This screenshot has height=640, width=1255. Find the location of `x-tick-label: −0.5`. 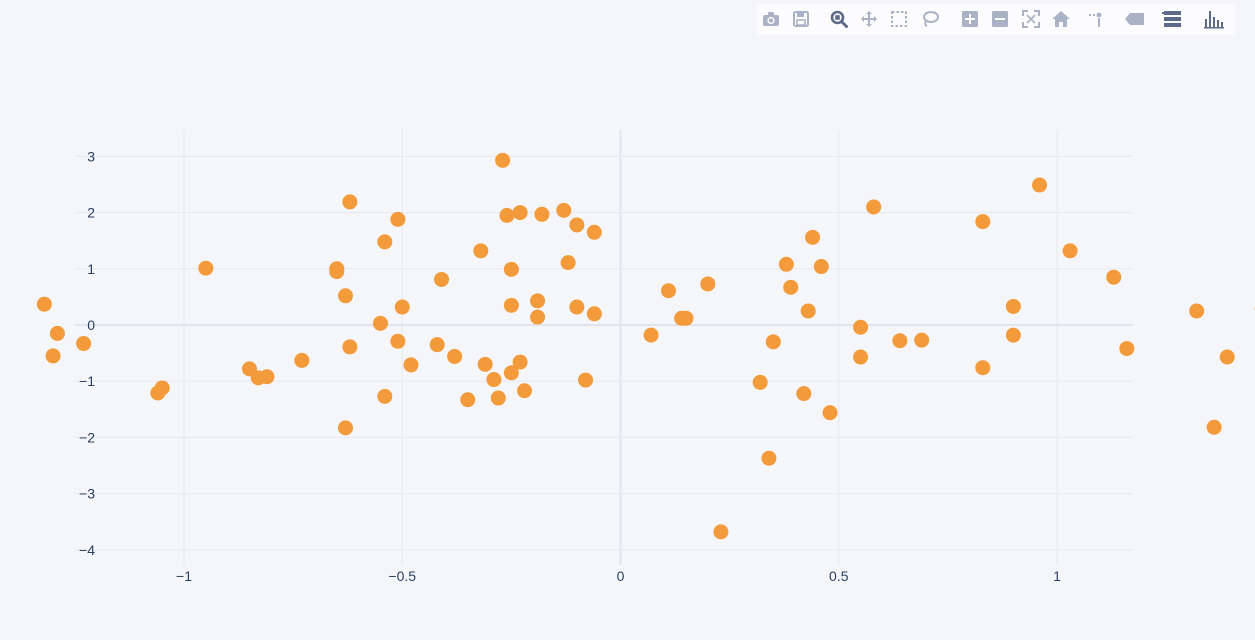

x-tick-label: −0.5 is located at coordinates (402, 576).